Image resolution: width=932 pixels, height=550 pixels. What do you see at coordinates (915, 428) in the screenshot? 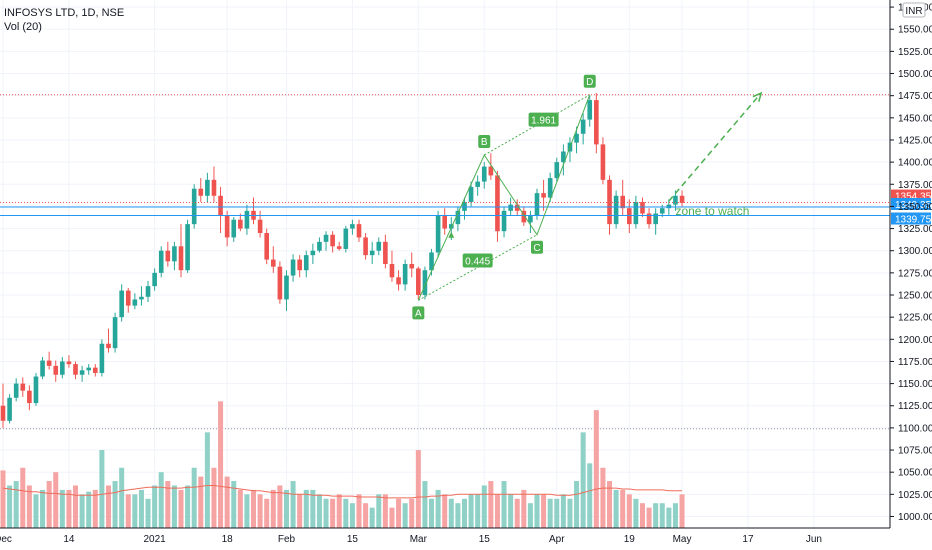
I see `price-tick-label: 1100.00` at bounding box center [915, 428].